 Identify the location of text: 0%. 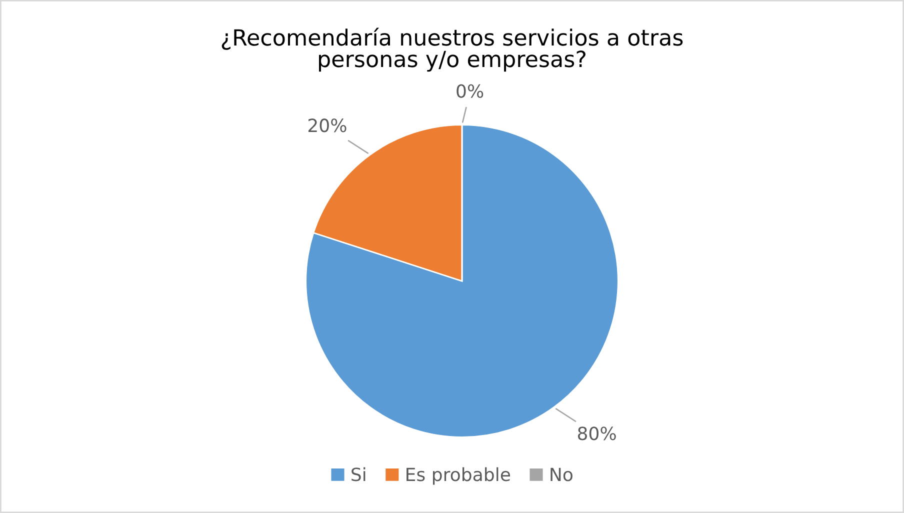
(470, 91).